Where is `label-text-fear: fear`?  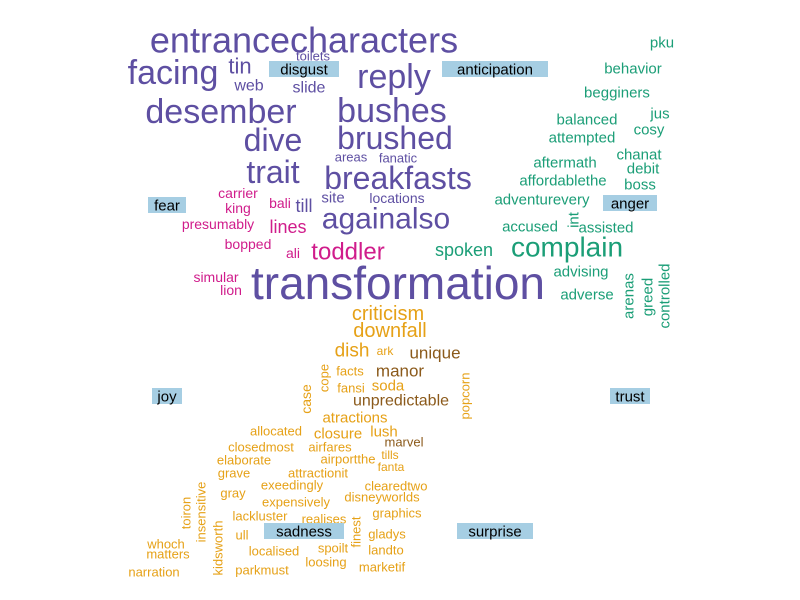
label-text-fear: fear is located at coordinates (167, 206).